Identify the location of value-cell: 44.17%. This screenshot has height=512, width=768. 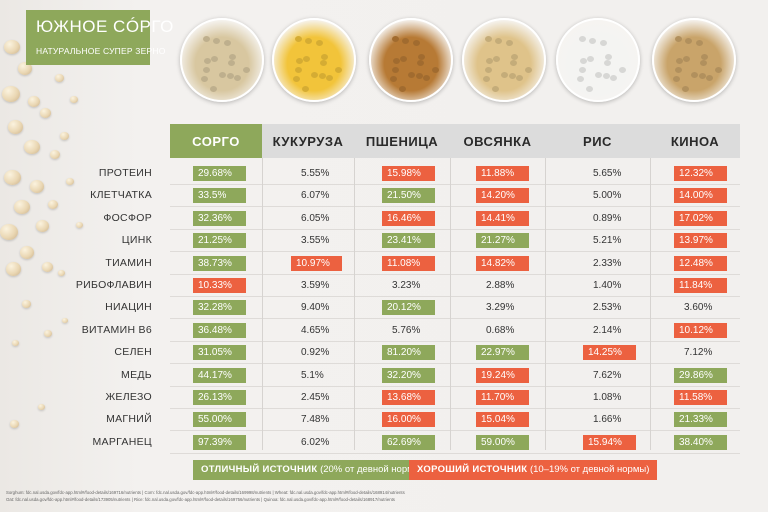
(219, 375).